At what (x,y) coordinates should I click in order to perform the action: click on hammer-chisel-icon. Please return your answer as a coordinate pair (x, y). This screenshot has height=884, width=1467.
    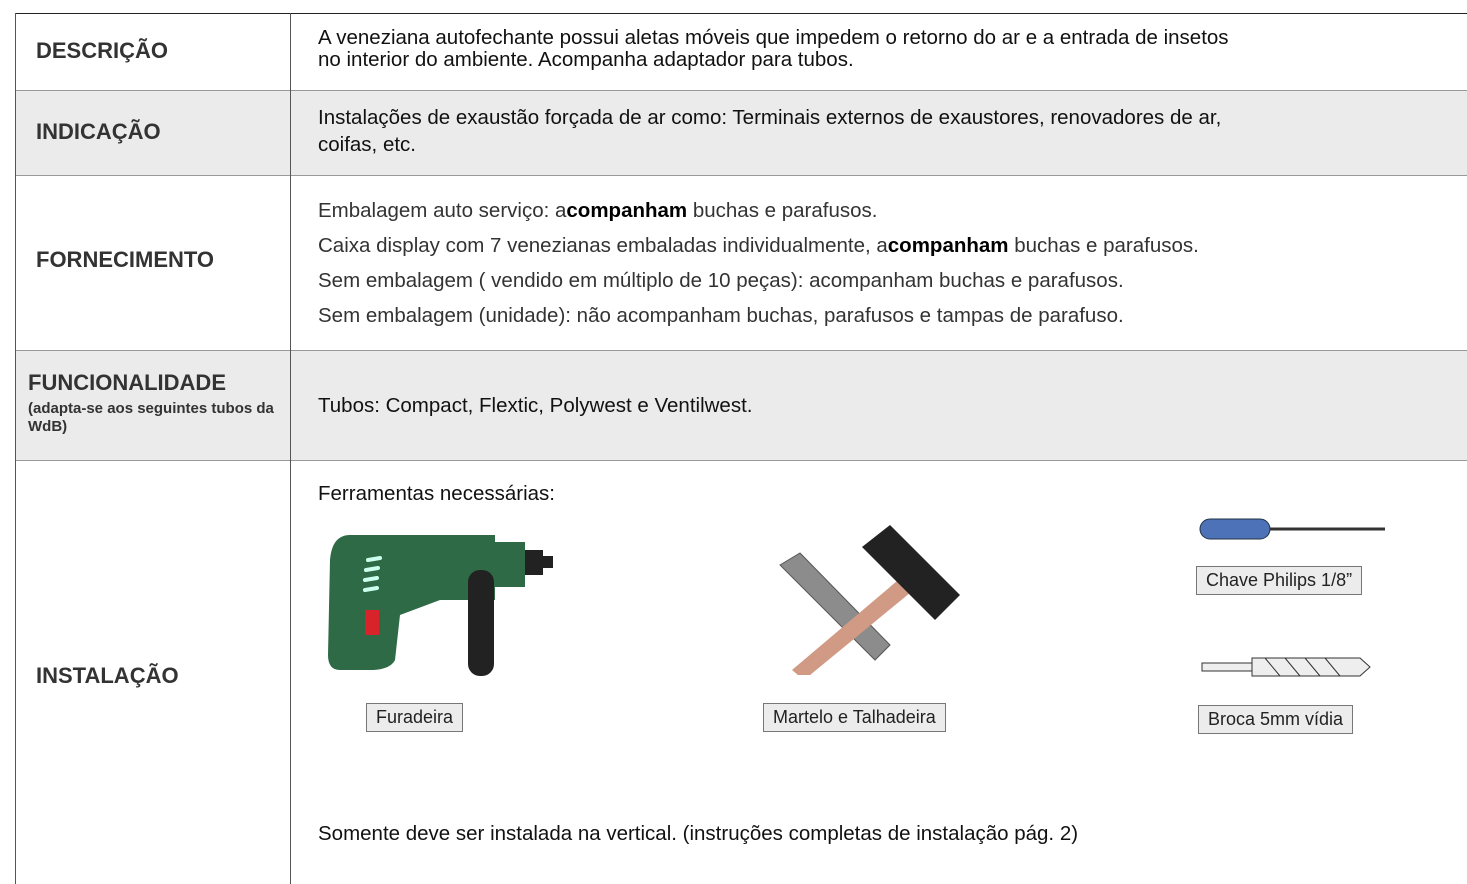
    Looking at the image, I should click on (869, 600).